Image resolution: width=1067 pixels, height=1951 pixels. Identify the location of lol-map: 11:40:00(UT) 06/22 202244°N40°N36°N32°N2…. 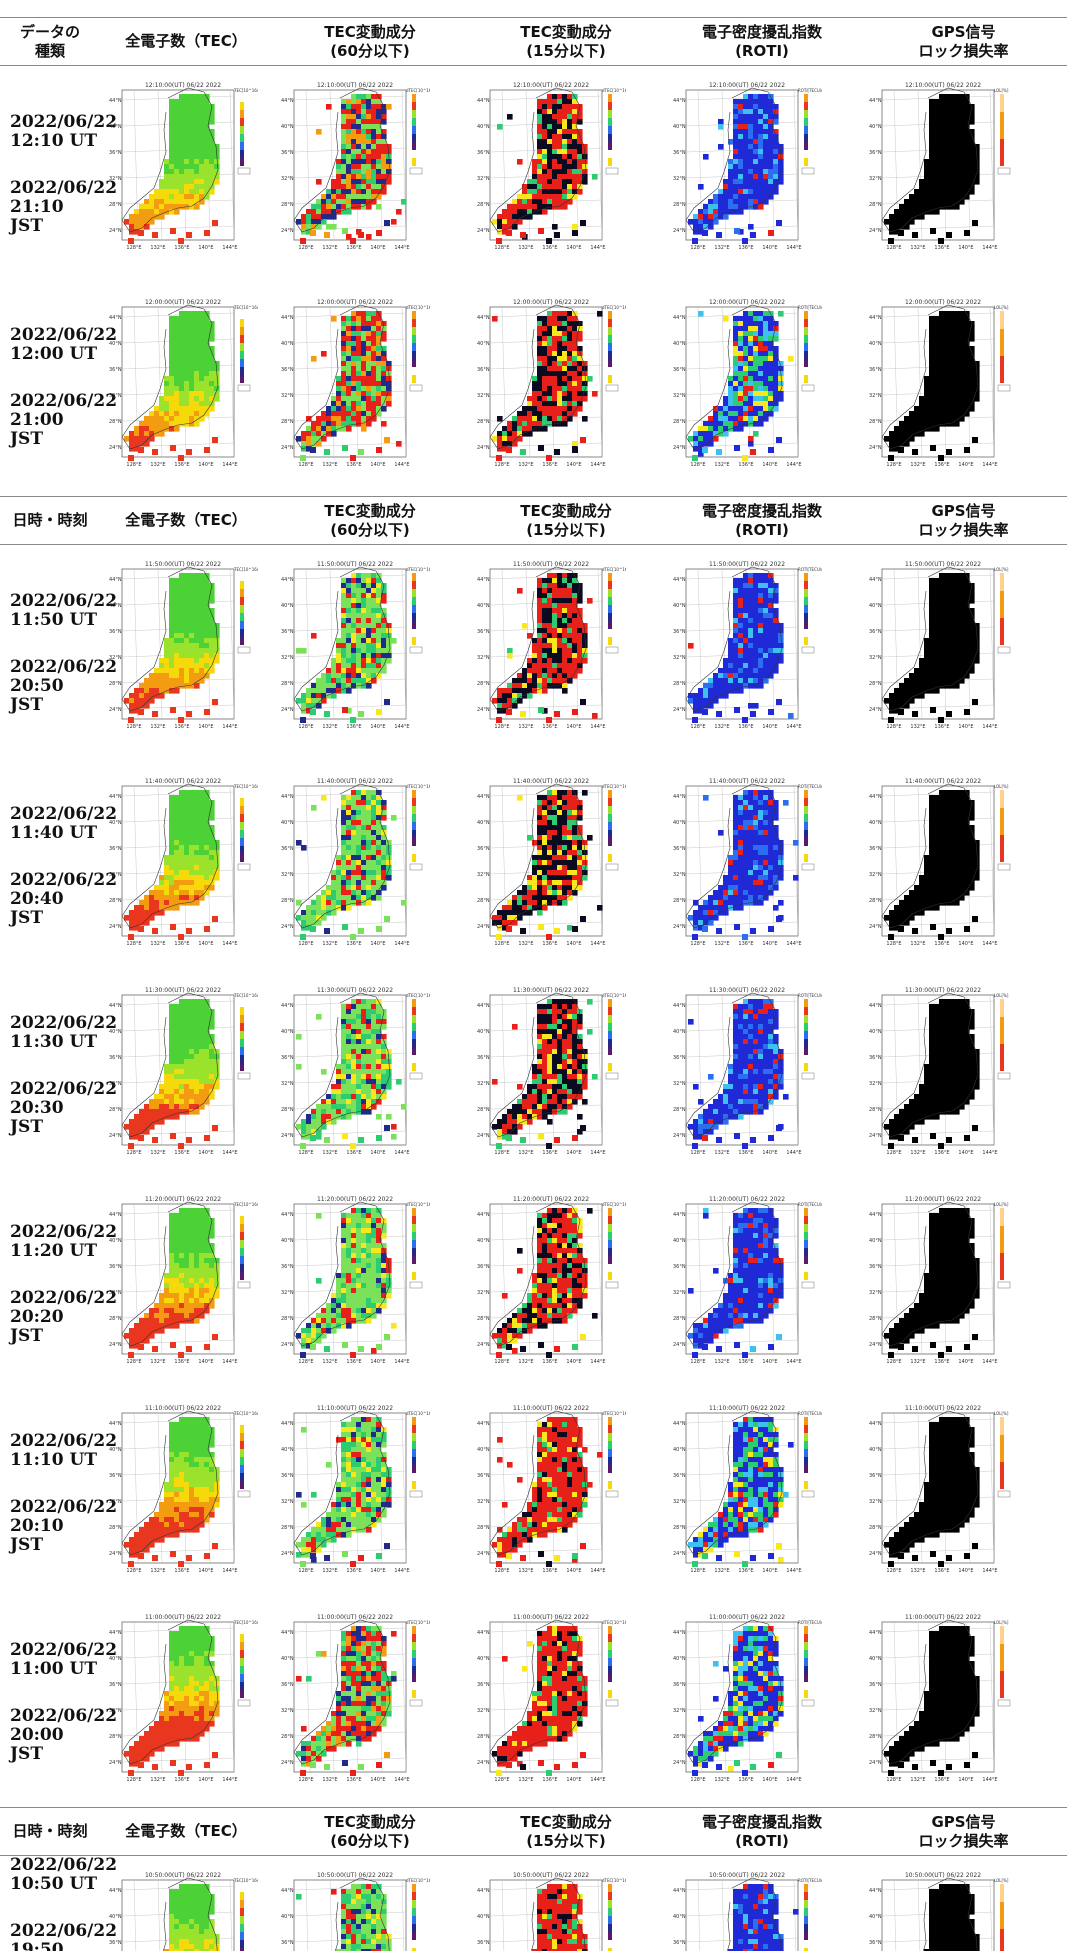
(943, 862).